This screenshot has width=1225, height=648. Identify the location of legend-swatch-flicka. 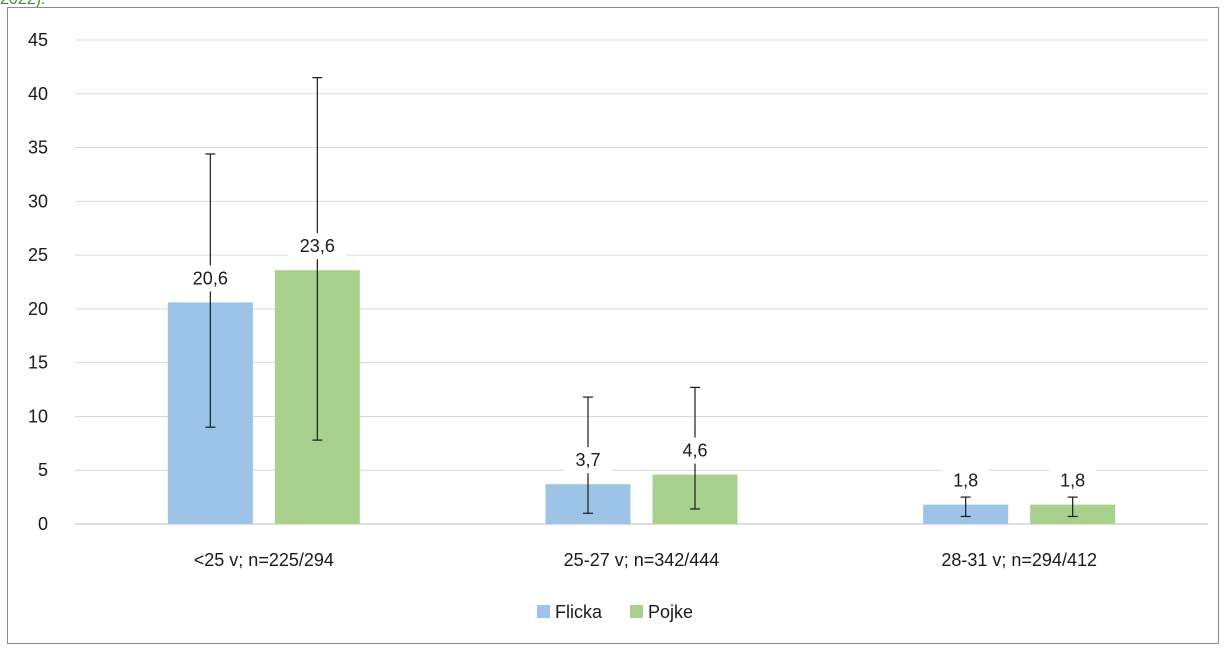
(543, 611).